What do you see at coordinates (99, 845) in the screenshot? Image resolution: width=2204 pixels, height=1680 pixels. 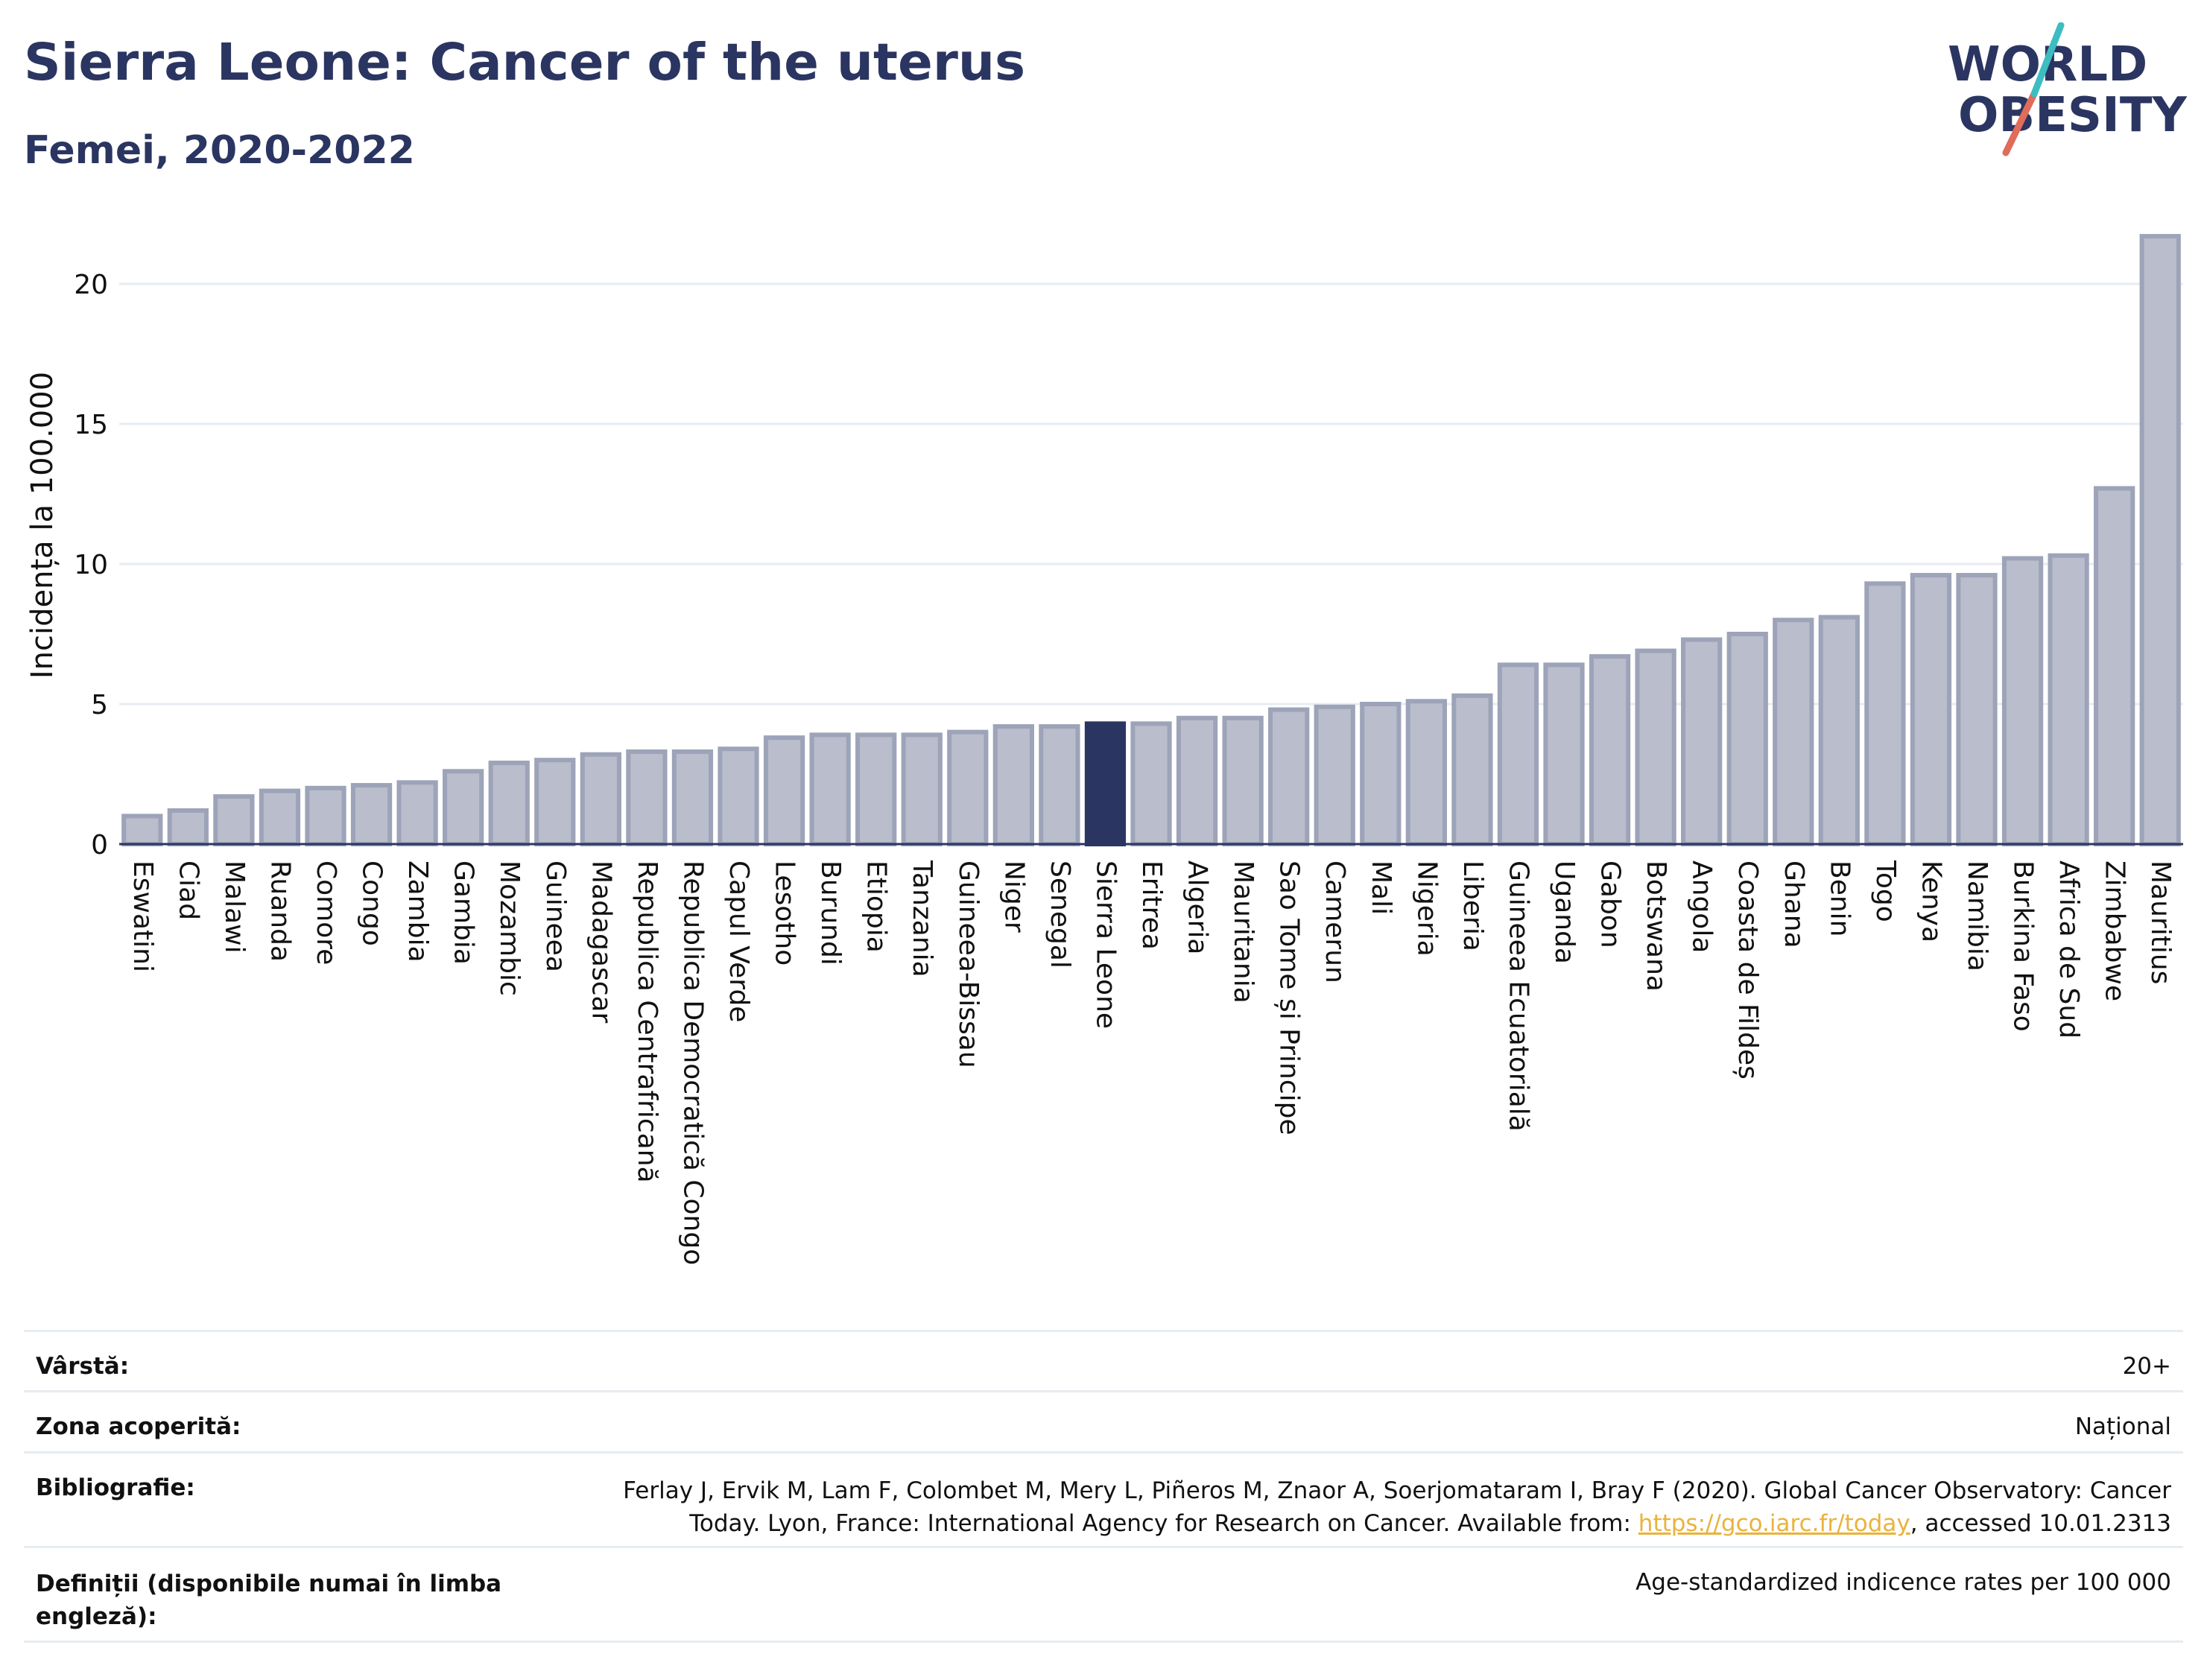 I see `y-tick-label: 0` at bounding box center [99, 845].